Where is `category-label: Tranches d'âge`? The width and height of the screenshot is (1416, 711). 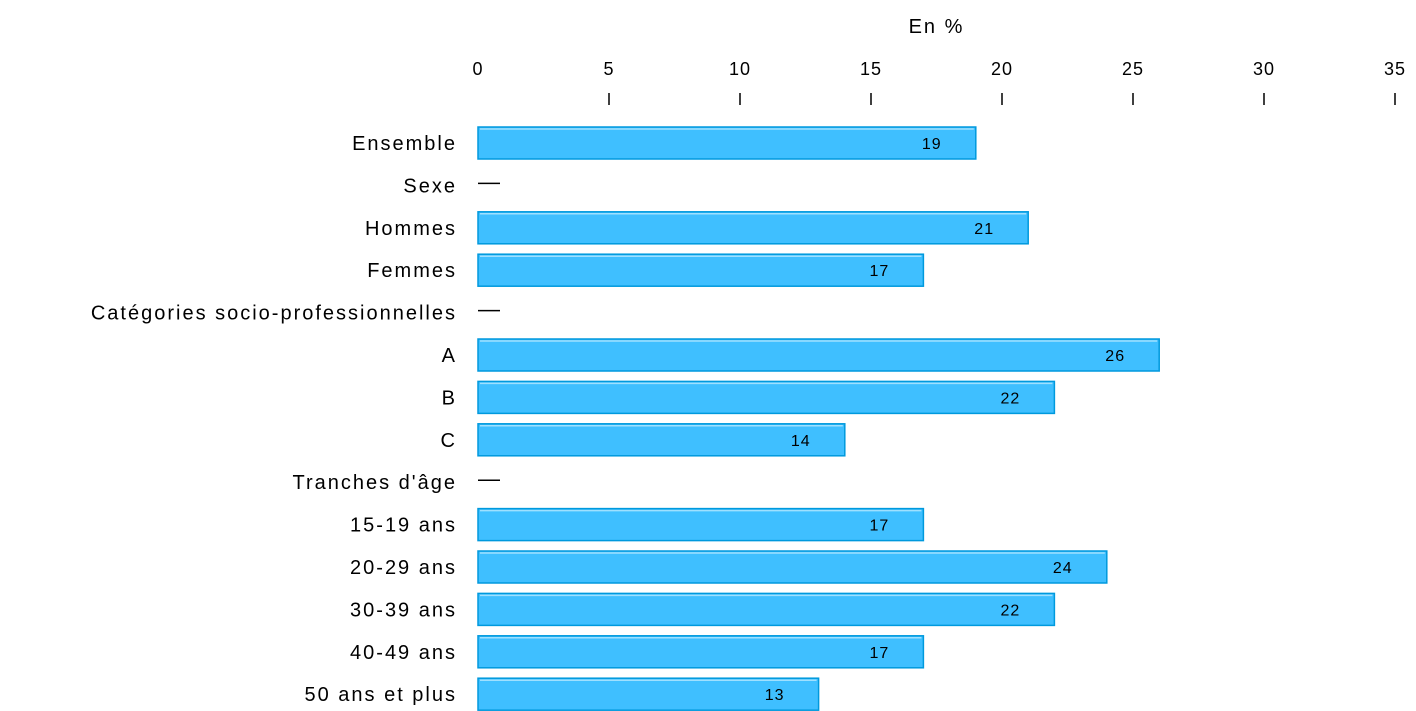 category-label: Tranches d'âge is located at coordinates (375, 483).